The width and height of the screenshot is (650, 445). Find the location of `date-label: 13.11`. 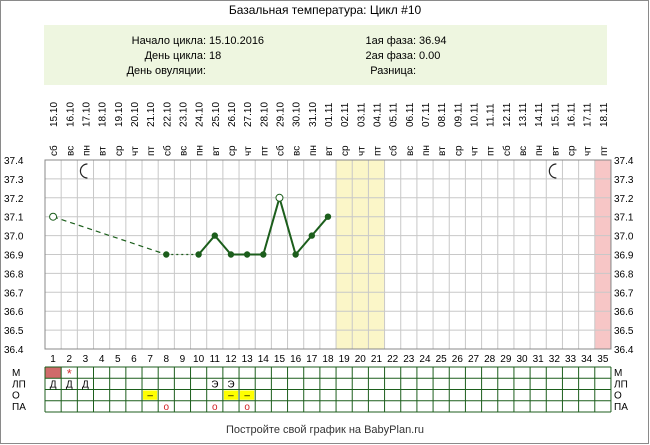

date-label: 13.11 is located at coordinates (523, 114).